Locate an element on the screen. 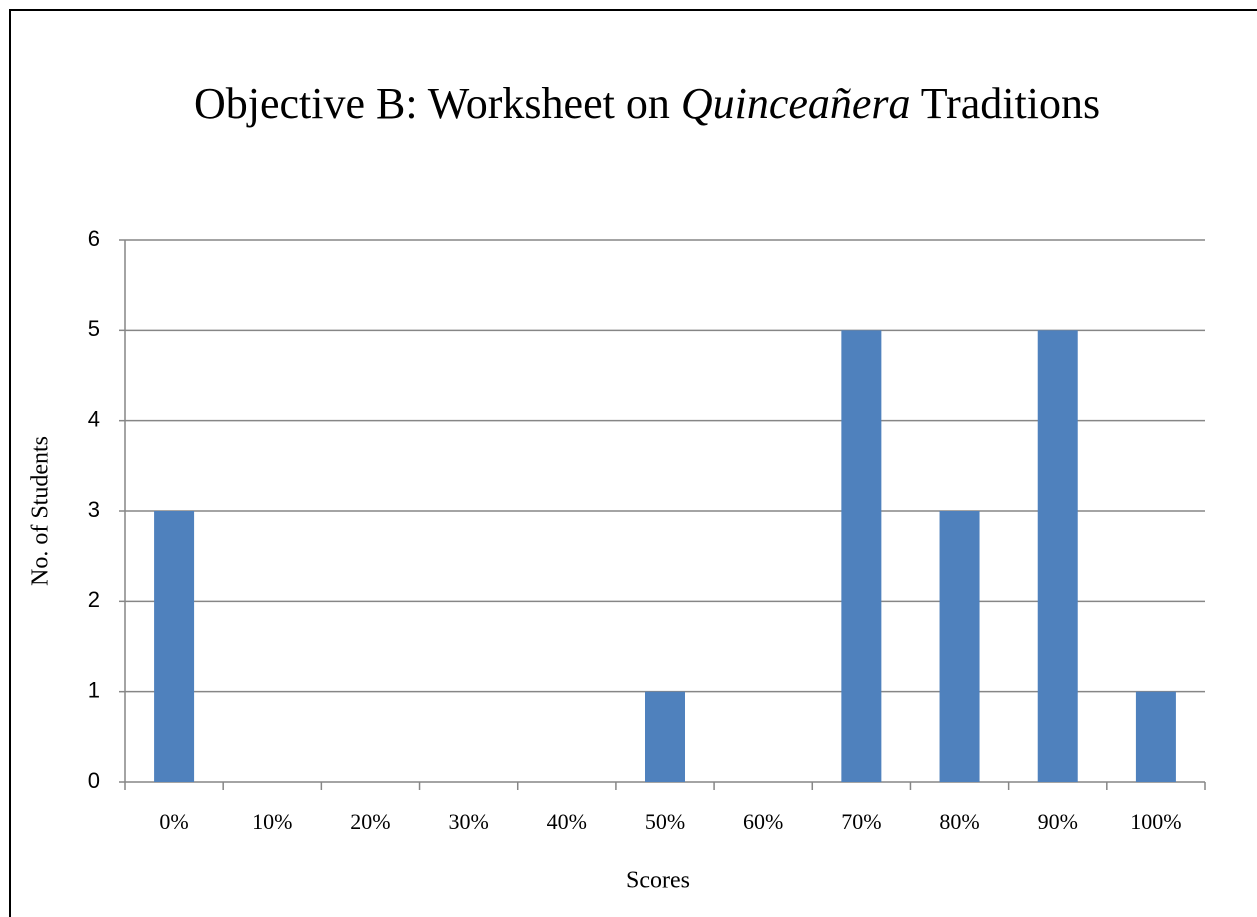 Image resolution: width=1257 pixels, height=917 pixels. x-tick-label: 50% is located at coordinates (665, 821).